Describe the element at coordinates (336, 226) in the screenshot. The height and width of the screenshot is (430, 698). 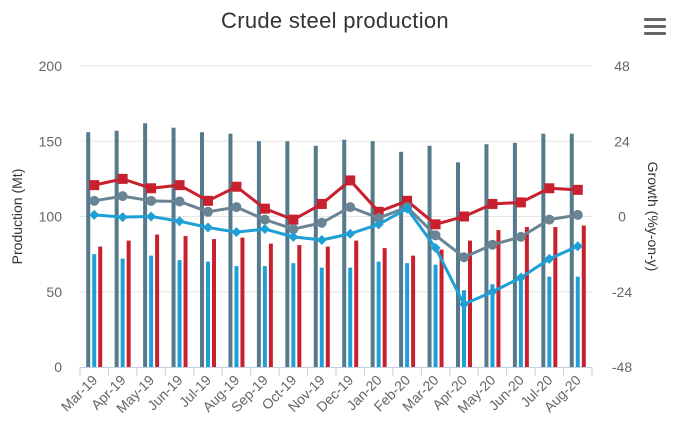
I see `series-line` at that location.